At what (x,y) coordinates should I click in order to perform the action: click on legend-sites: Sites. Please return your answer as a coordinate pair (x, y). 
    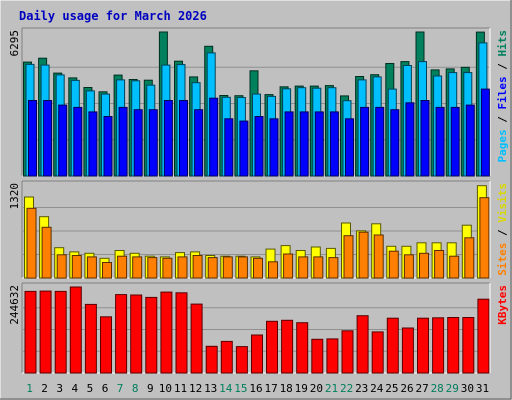
    Looking at the image, I should click on (502, 259).